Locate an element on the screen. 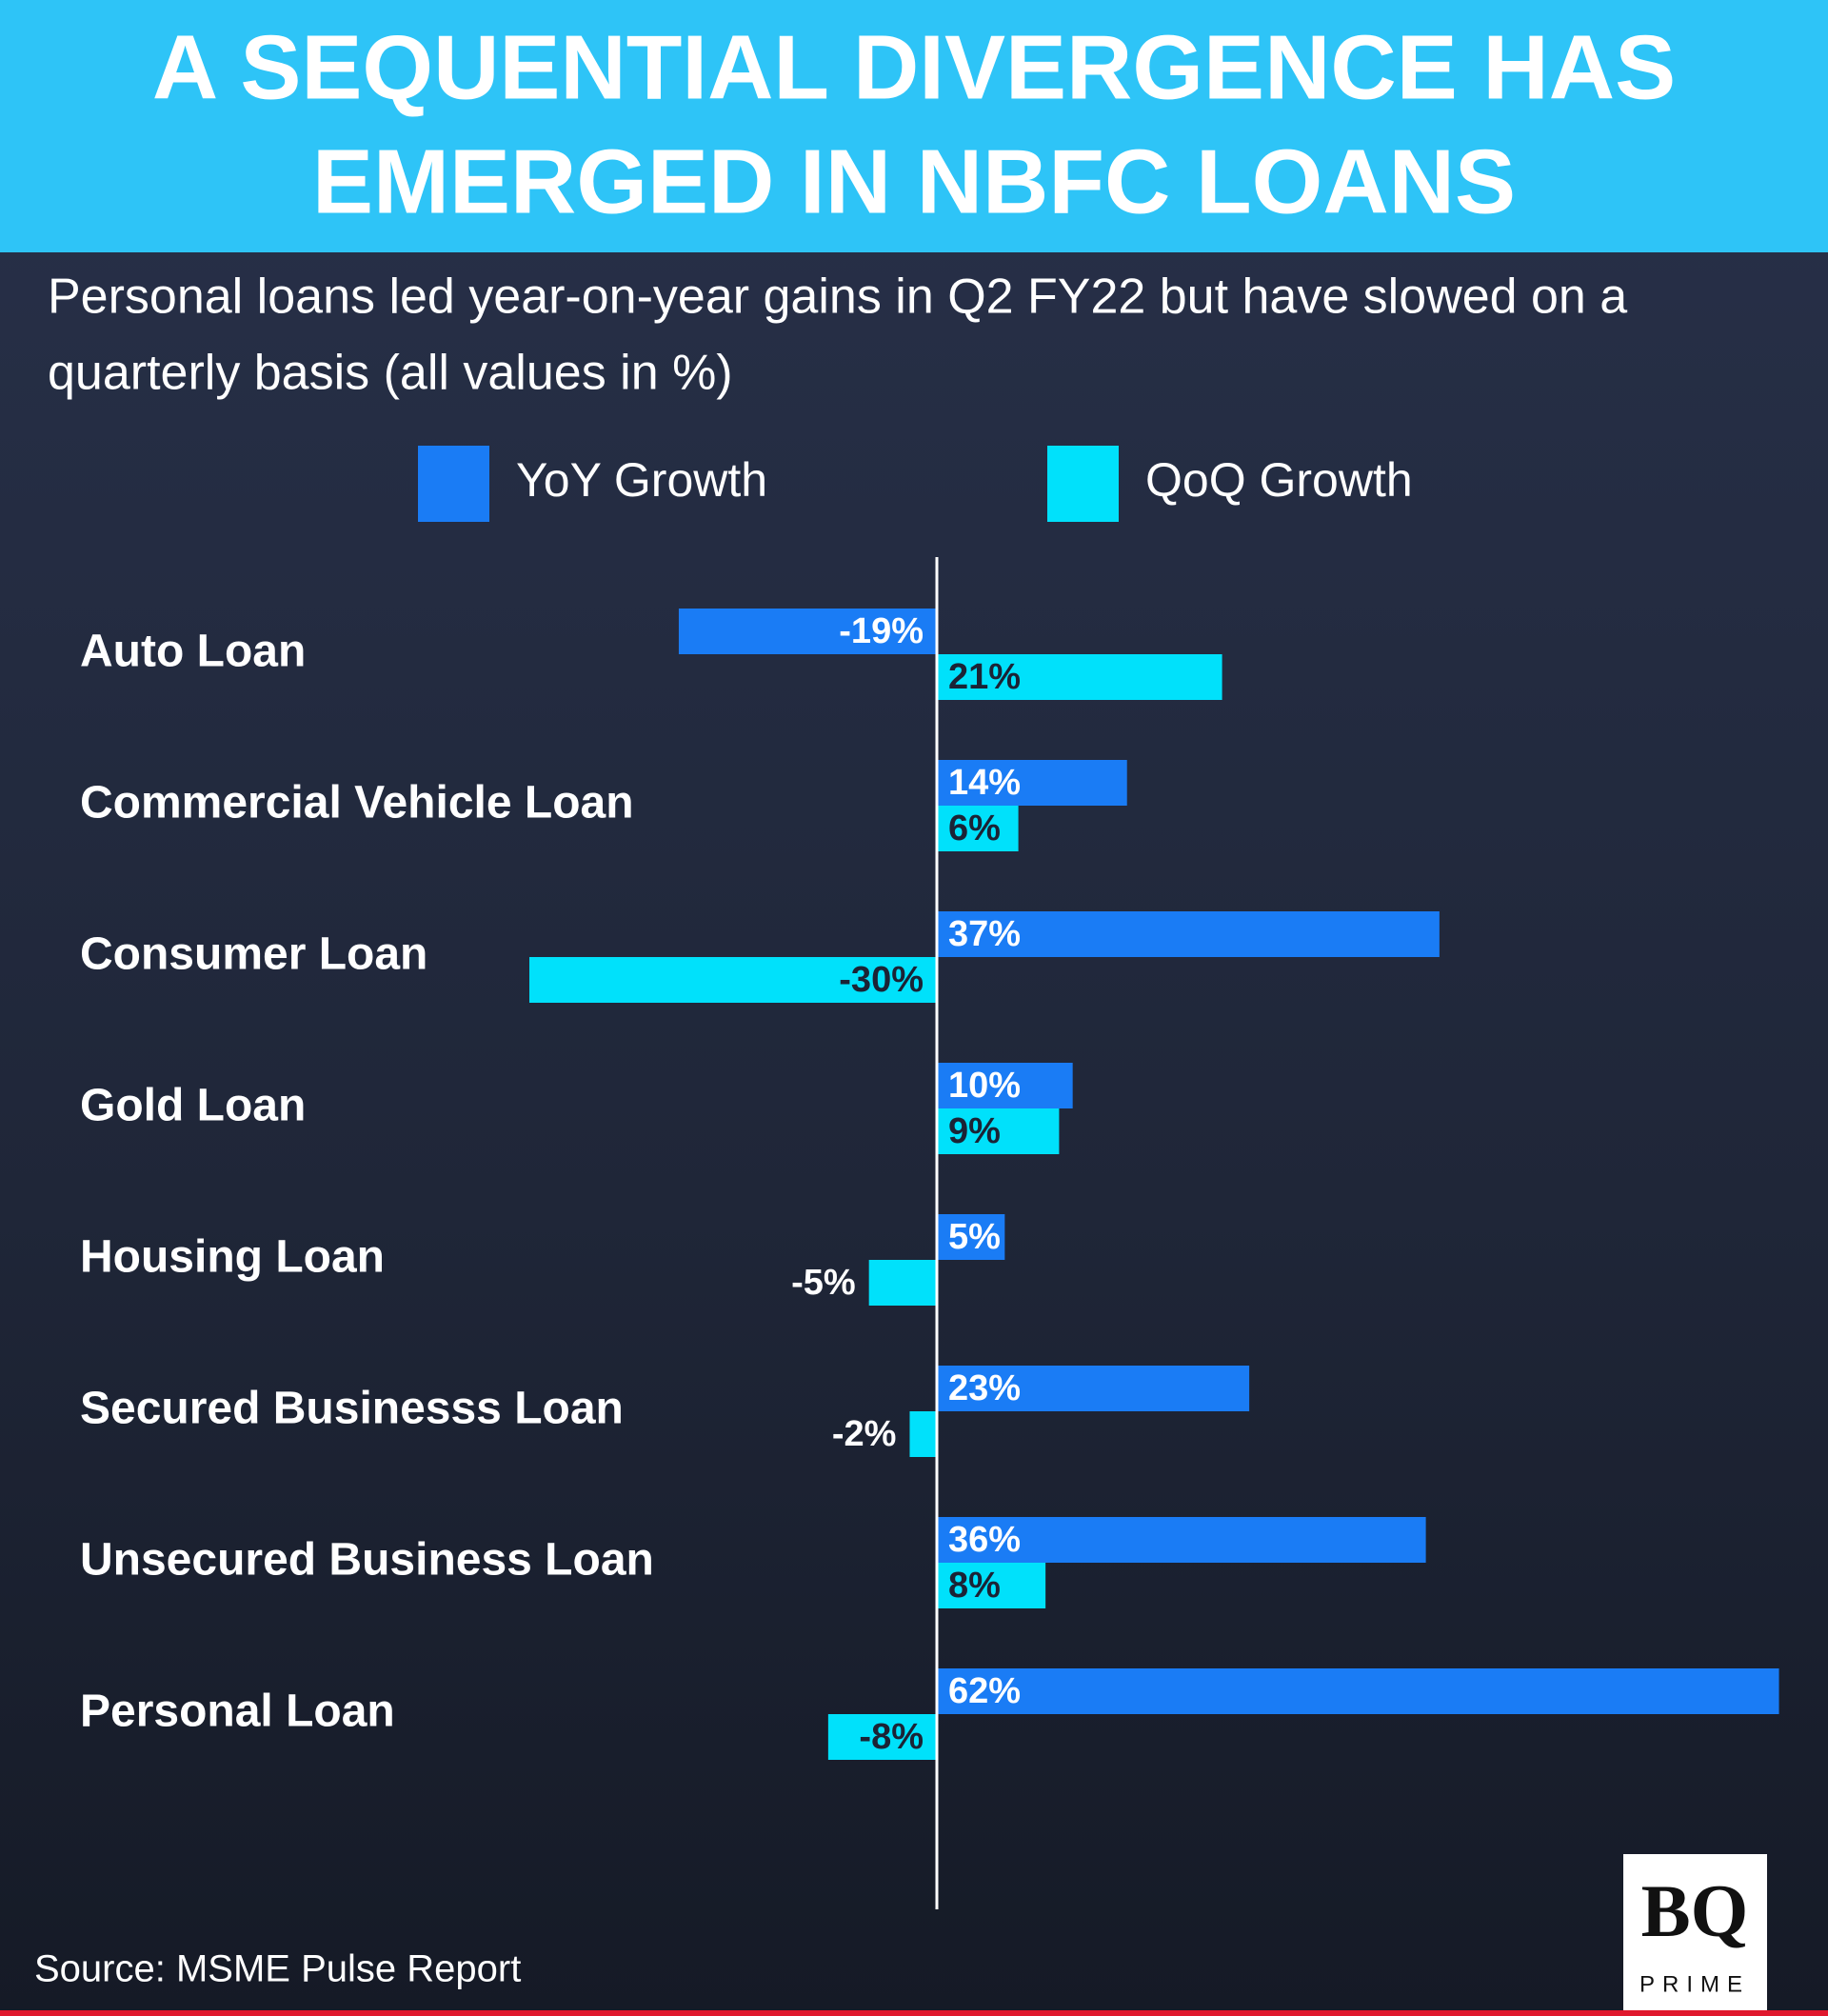 The height and width of the screenshot is (2016, 1828). chart-title: EMERGED IN NBFC LOANS is located at coordinates (914, 181).